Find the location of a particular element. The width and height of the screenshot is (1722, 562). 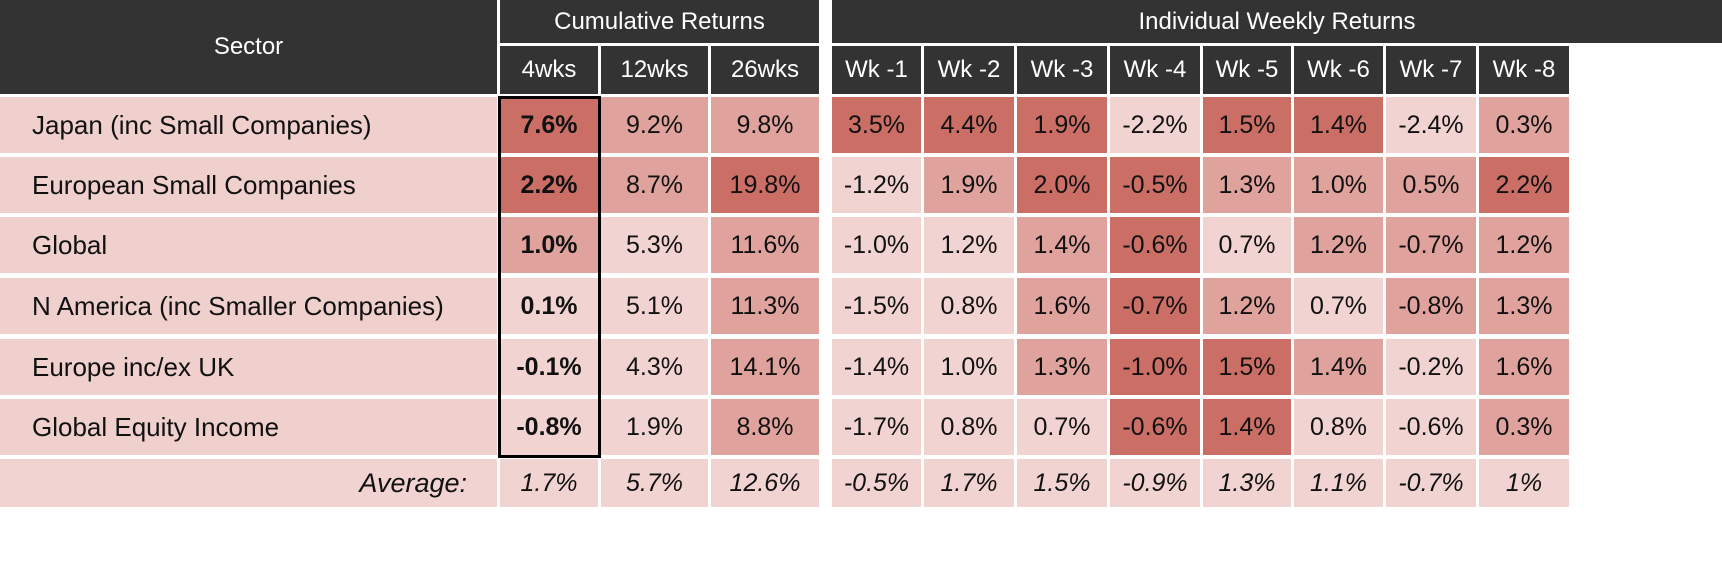

weekly-returns-header: Individual Weekly Returns is located at coordinates (1277, 21).